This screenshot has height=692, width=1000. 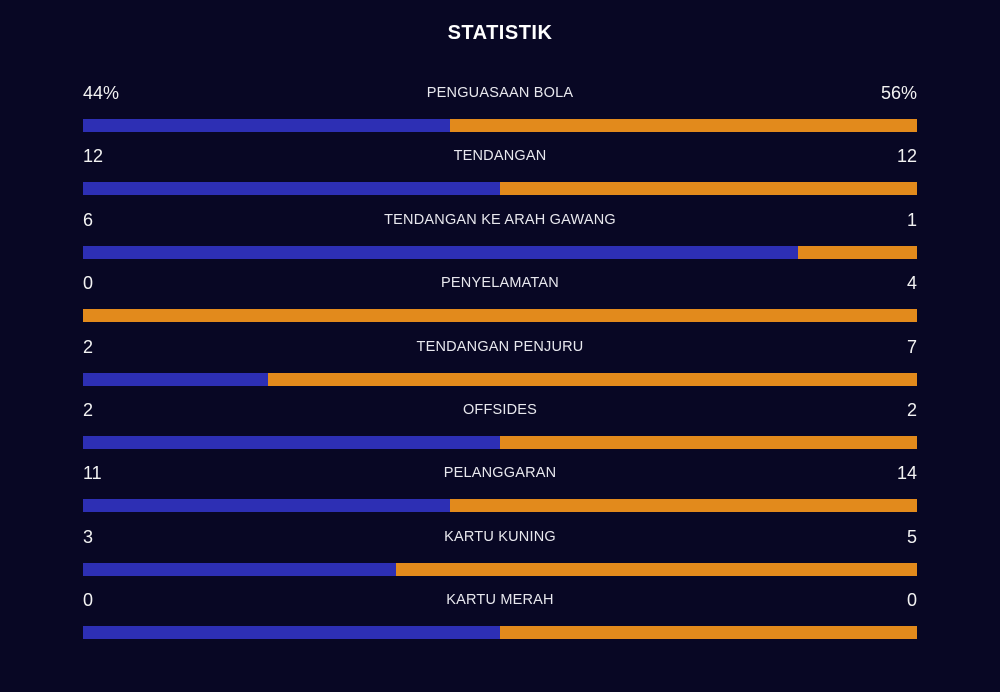 What do you see at coordinates (500, 174) in the screenshot?
I see `stat-row-tendangan: 12 TENDANGAN 12` at bounding box center [500, 174].